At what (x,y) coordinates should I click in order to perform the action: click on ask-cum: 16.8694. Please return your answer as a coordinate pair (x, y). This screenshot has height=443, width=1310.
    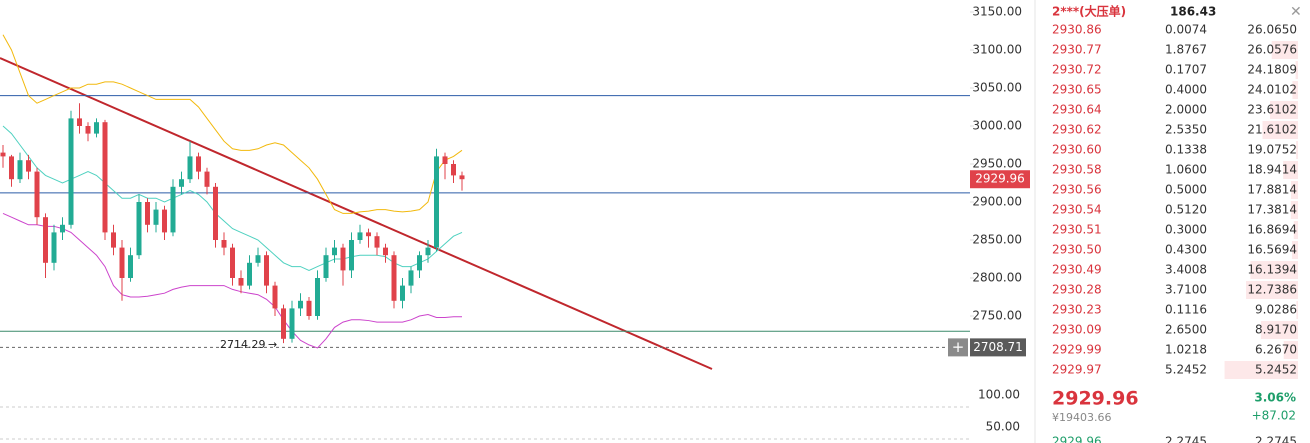
    Looking at the image, I should click on (1272, 230).